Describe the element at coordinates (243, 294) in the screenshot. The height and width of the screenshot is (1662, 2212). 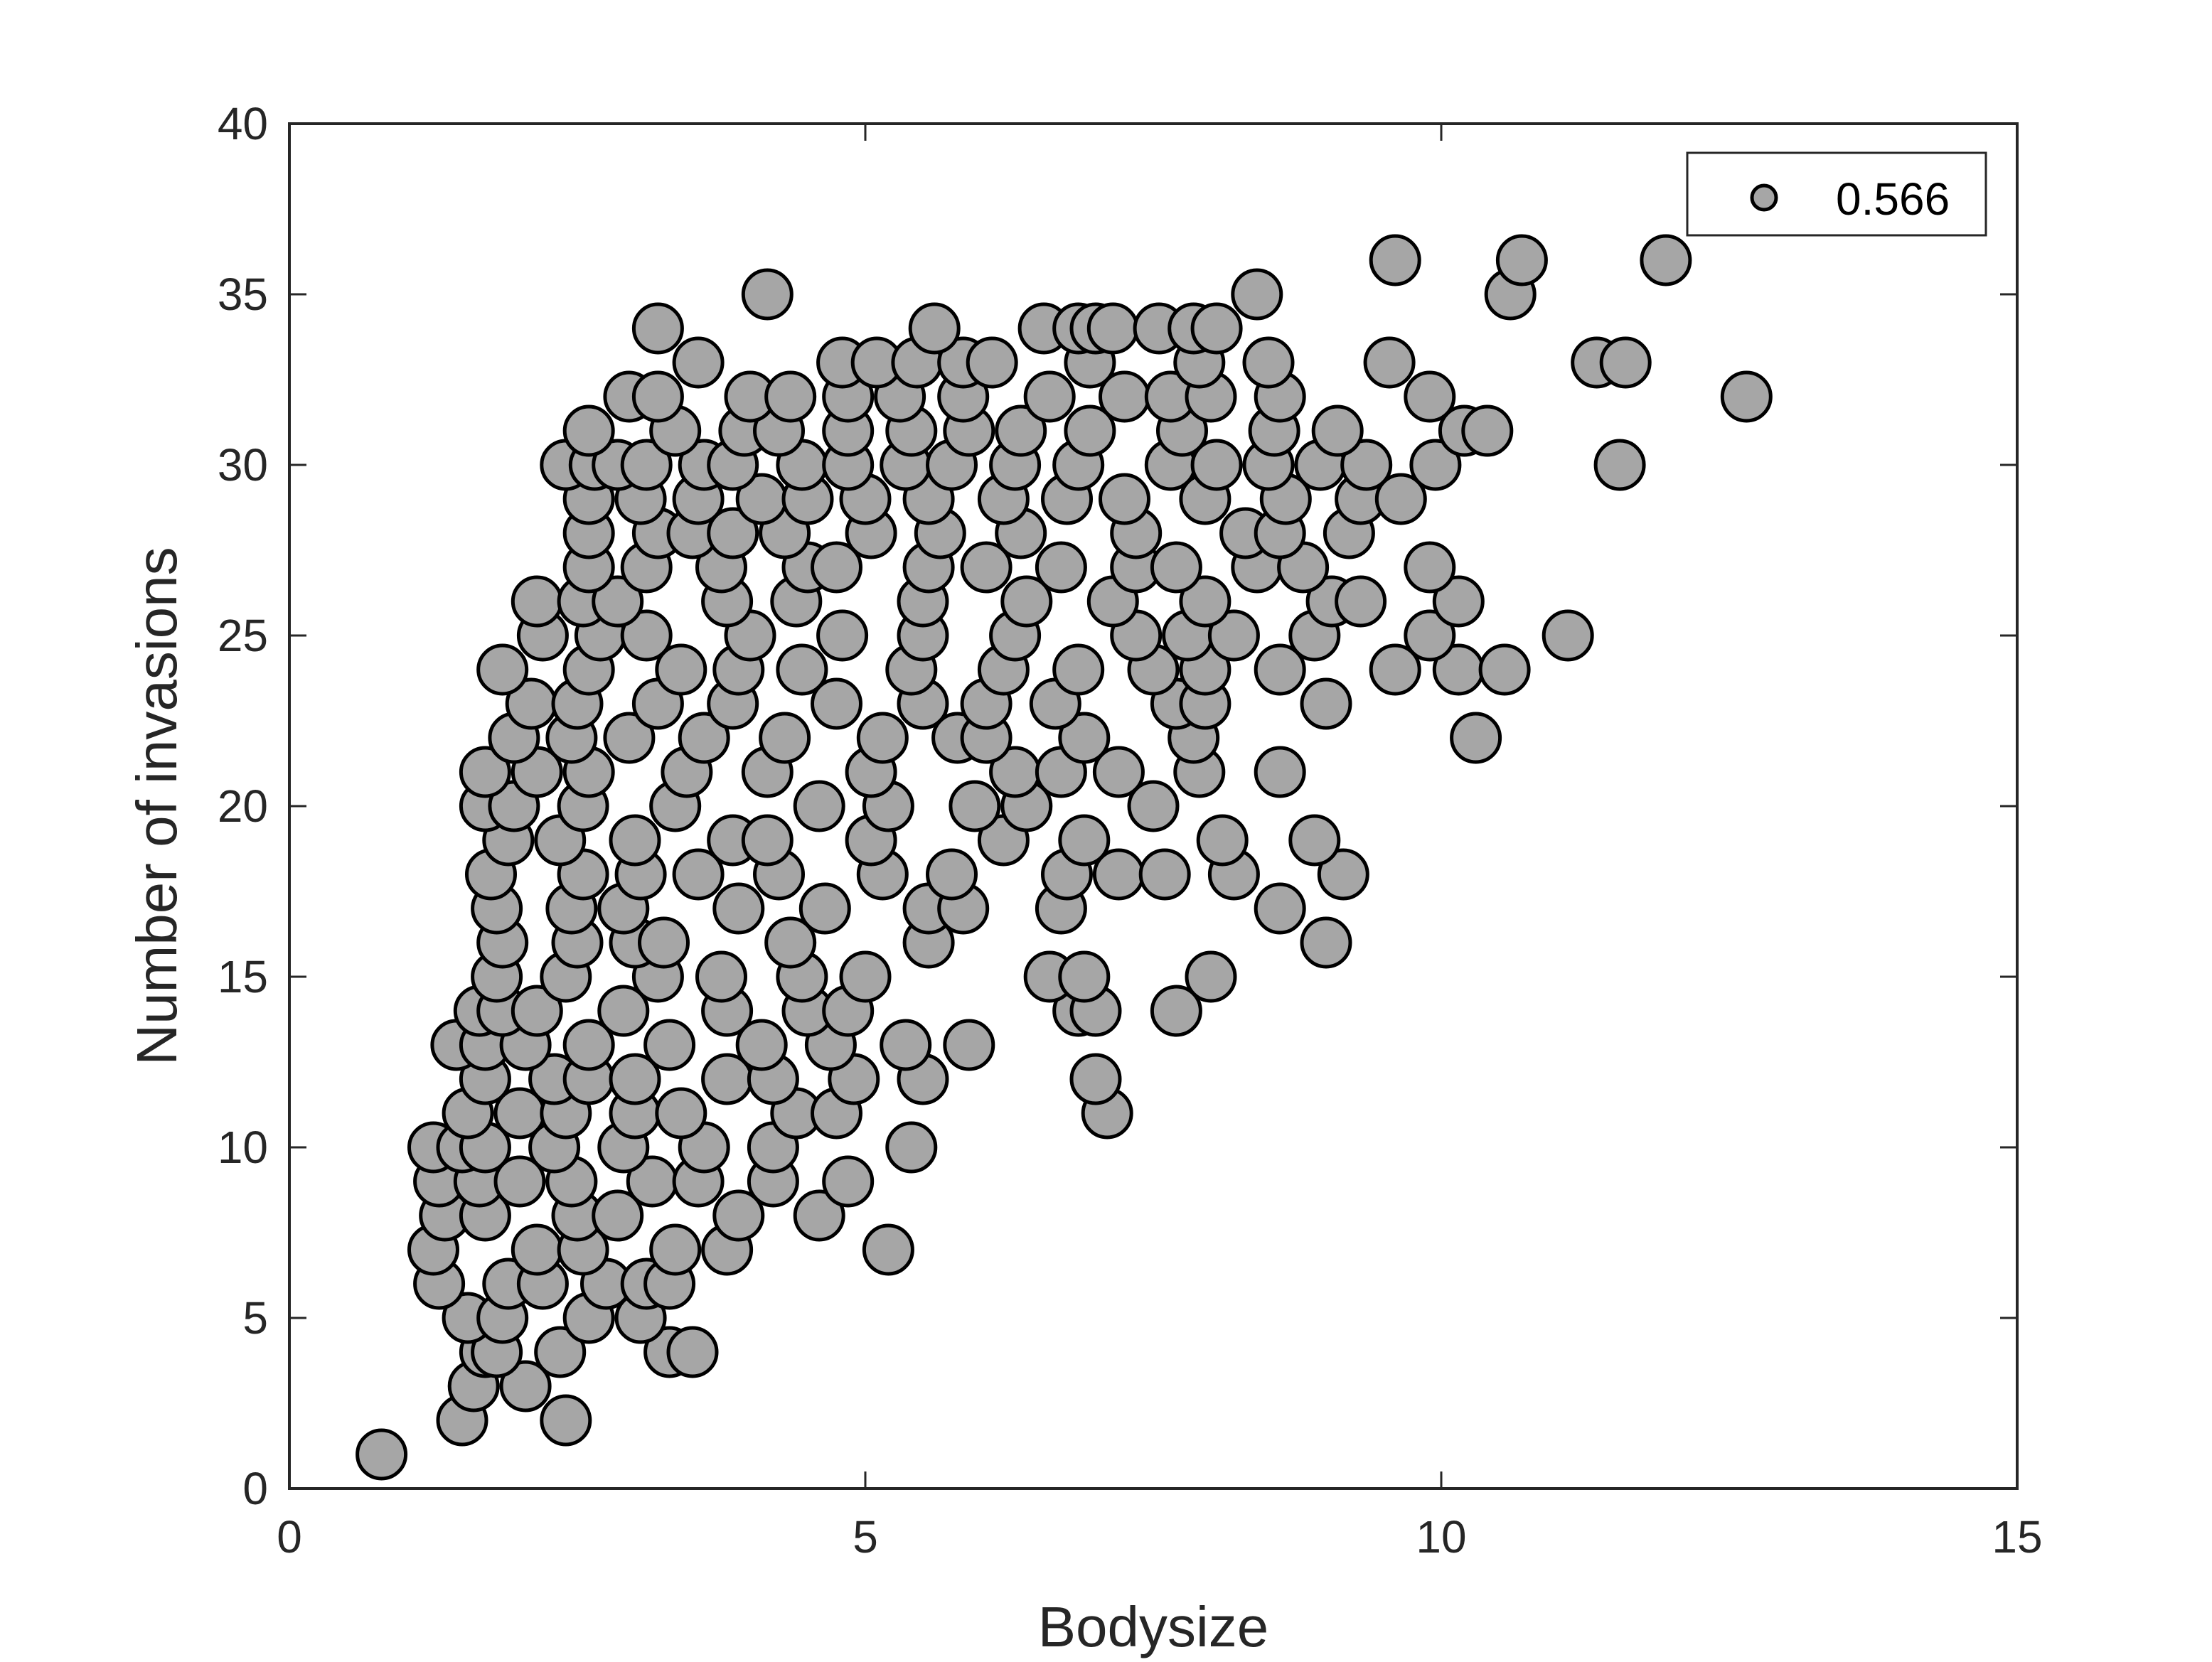
I see `y-tick-label: 35` at that location.